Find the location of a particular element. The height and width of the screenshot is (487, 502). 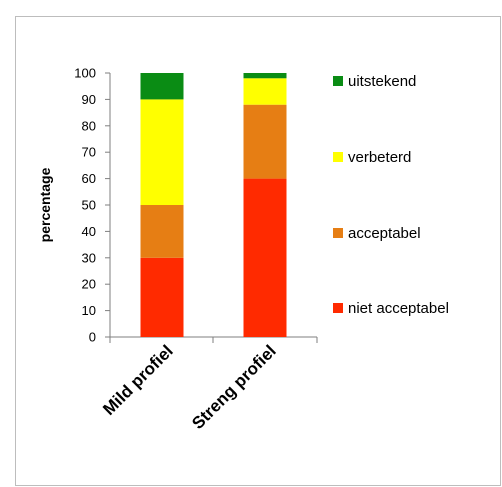

y-tick-label: 100 is located at coordinates (85, 73).